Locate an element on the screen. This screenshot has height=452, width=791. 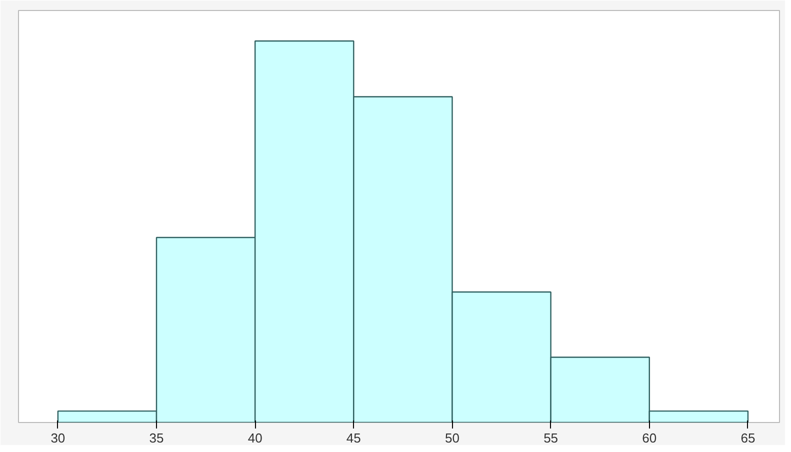
x-tick-label: 50 is located at coordinates (452, 438).